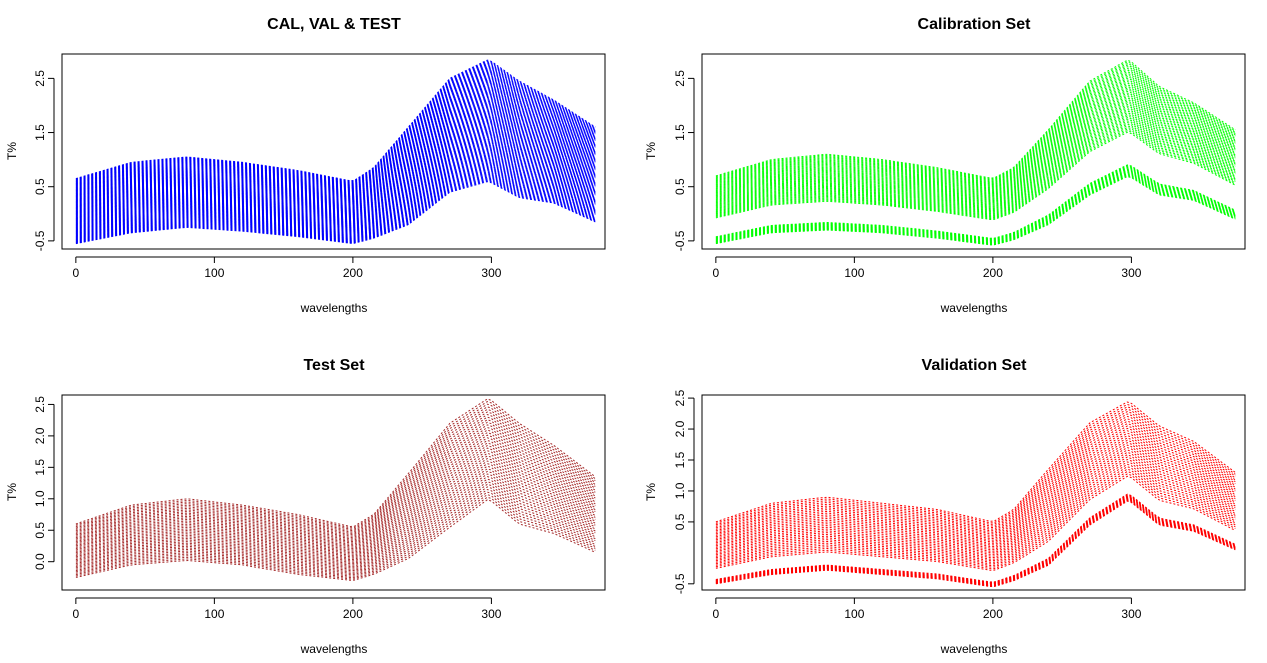 This screenshot has height=663, width=1267. Describe the element at coordinates (651, 492) in the screenshot. I see `y-axis-label: T%` at that location.